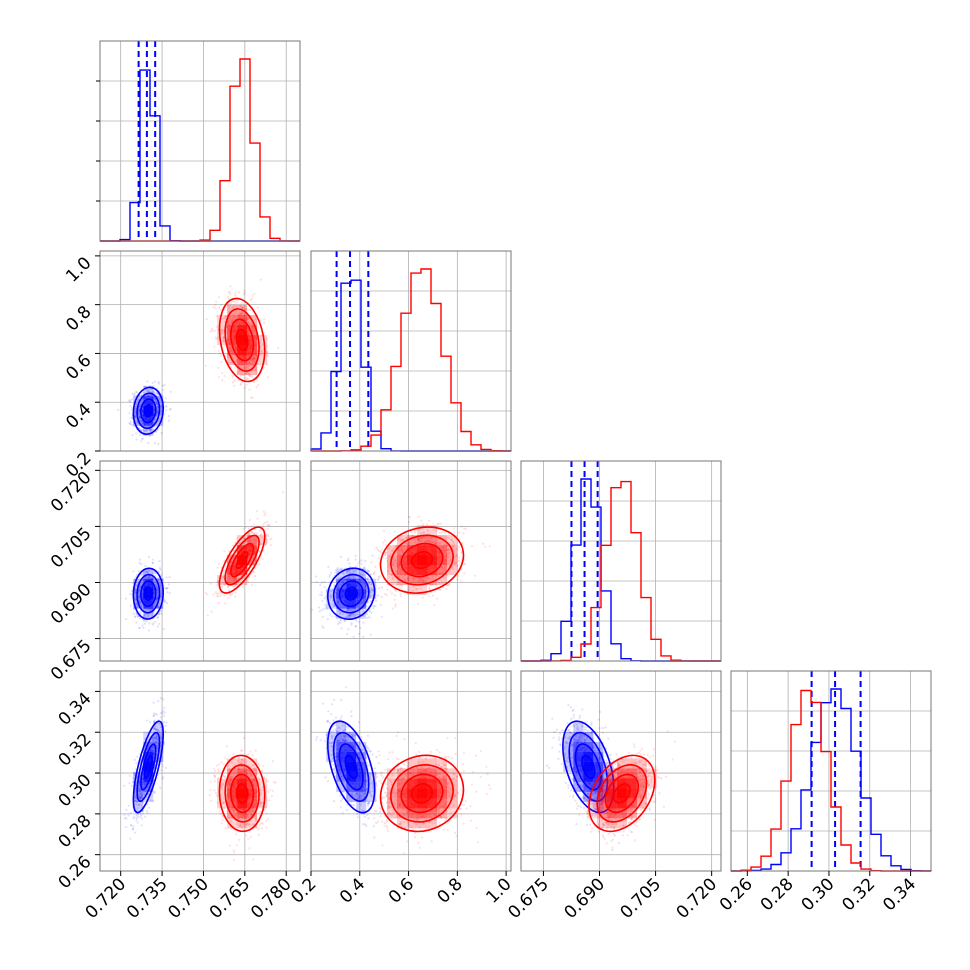 The image size is (970, 970). Describe the element at coordinates (78, 318) in the screenshot. I see `y-tick-label: 0.8` at that location.